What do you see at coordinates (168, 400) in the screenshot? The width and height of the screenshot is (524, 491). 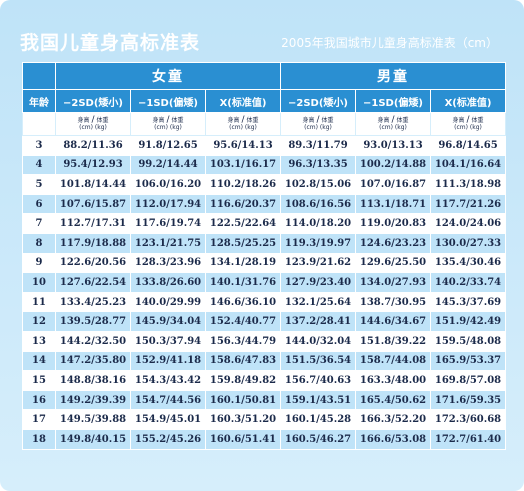 I see `value-cell: 154.7/44.56` at bounding box center [168, 400].